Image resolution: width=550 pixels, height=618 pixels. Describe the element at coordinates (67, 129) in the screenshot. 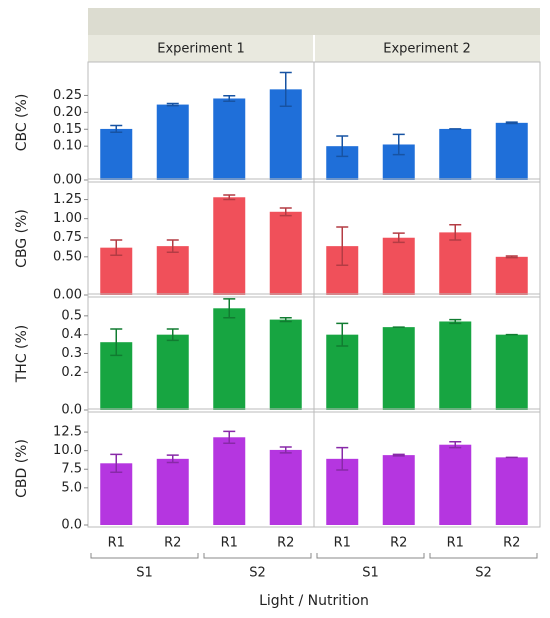

I see `y-tick-label: 0.15` at that location.